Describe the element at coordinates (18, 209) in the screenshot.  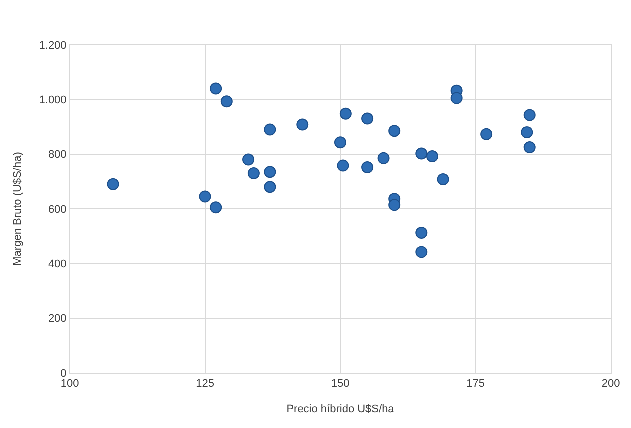
I see `y-axis-title: Margen Bruto (U$S/ha)` at that location.